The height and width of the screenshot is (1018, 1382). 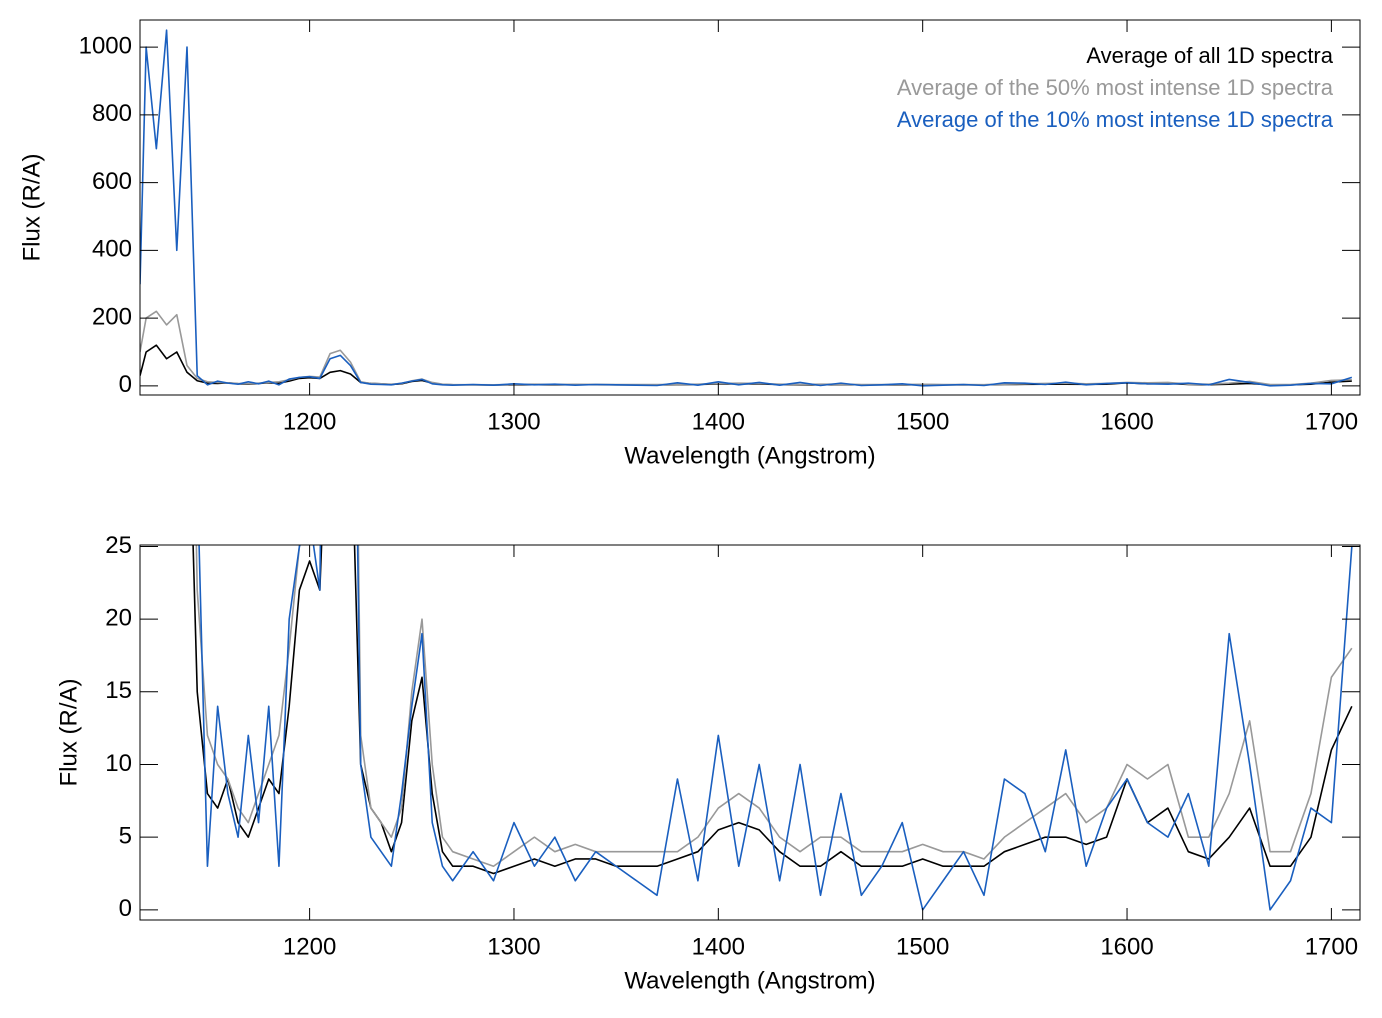 What do you see at coordinates (112, 113) in the screenshot?
I see `y-tick-label: 800` at bounding box center [112, 113].